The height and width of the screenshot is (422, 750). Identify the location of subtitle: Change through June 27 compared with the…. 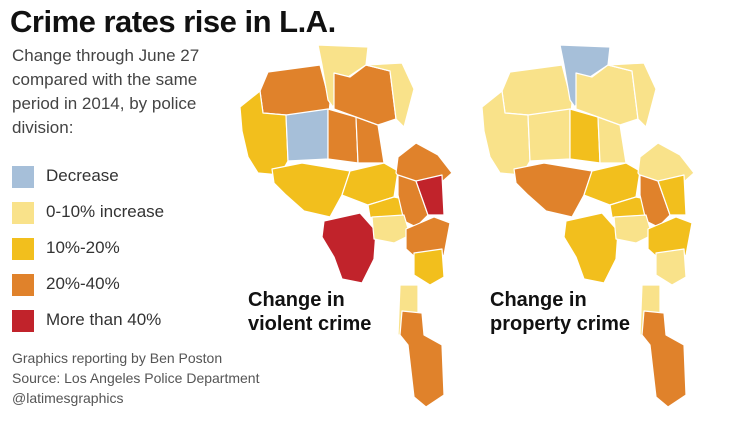
(106, 91).